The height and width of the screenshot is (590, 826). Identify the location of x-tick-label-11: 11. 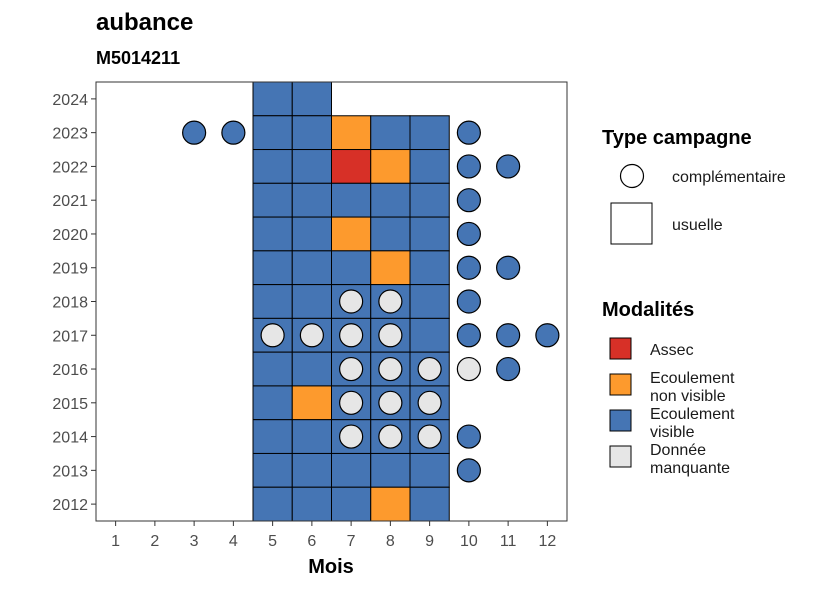
(508, 541).